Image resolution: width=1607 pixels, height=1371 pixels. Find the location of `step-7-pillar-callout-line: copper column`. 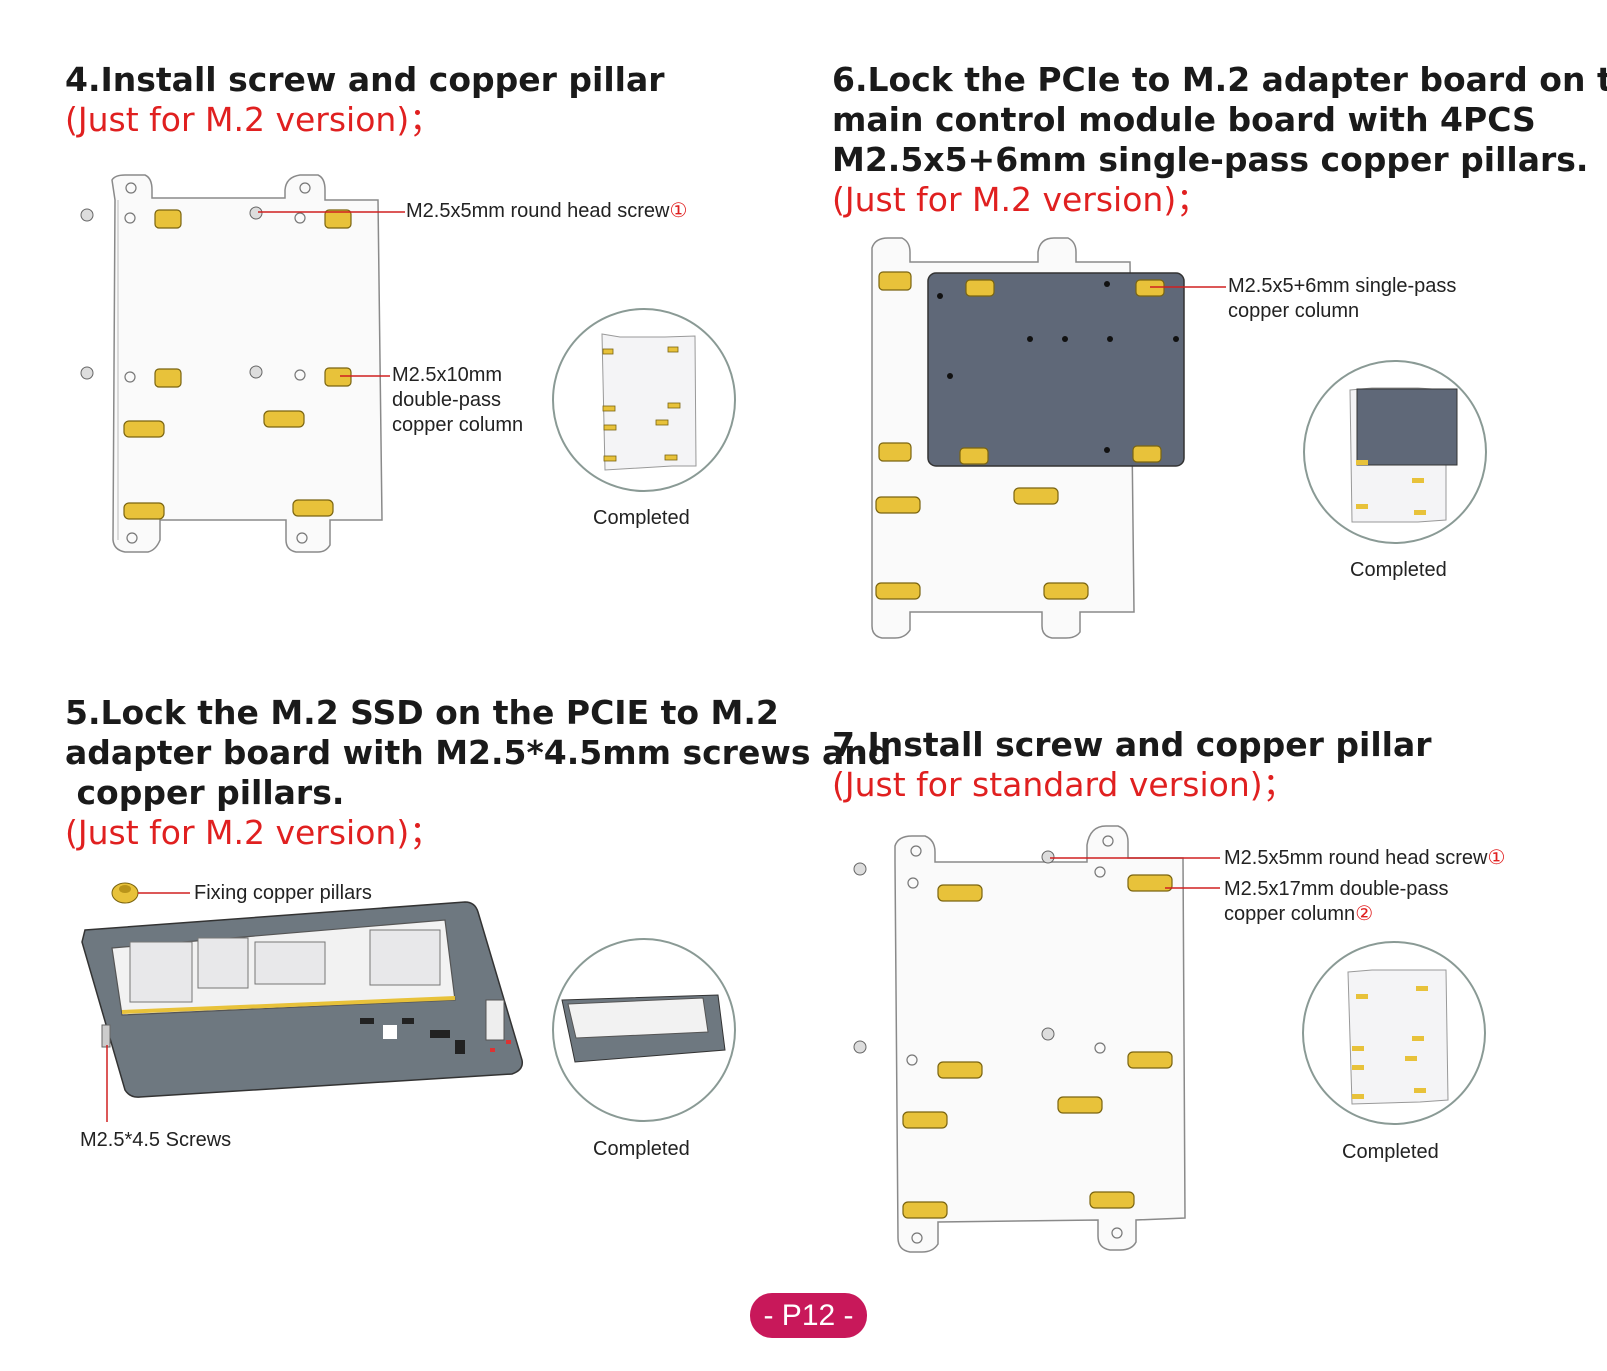

step-7-pillar-callout-line: copper column is located at coordinates (1290, 914).